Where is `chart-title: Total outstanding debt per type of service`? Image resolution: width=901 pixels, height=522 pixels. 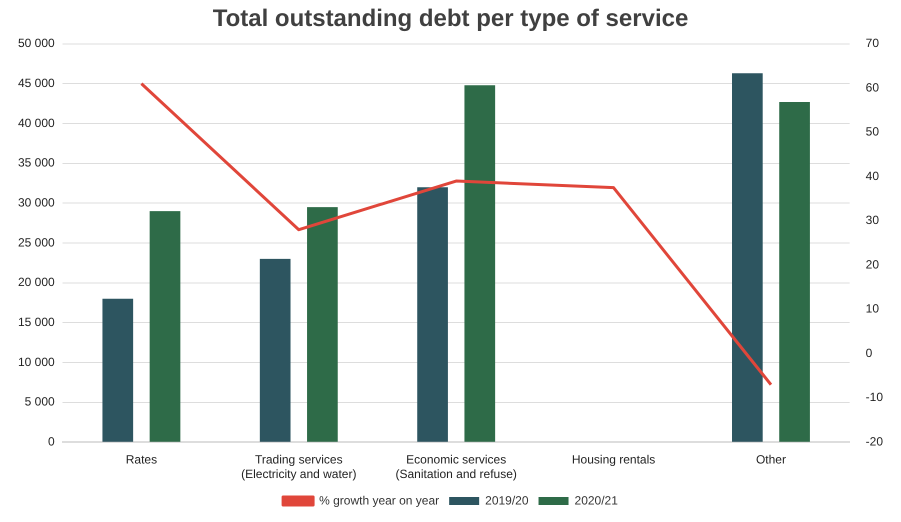
chart-title: Total outstanding debt per type of service is located at coordinates (450, 18).